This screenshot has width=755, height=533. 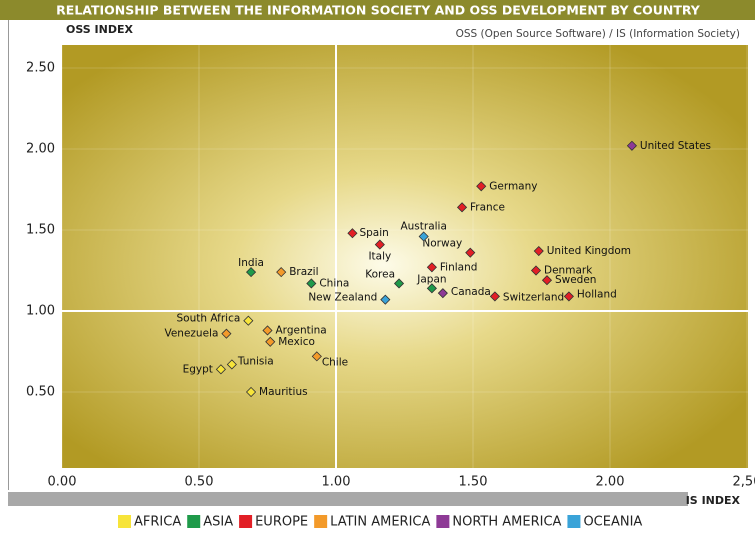 I want to click on x-tick-label: 0.50, so click(x=199, y=482).